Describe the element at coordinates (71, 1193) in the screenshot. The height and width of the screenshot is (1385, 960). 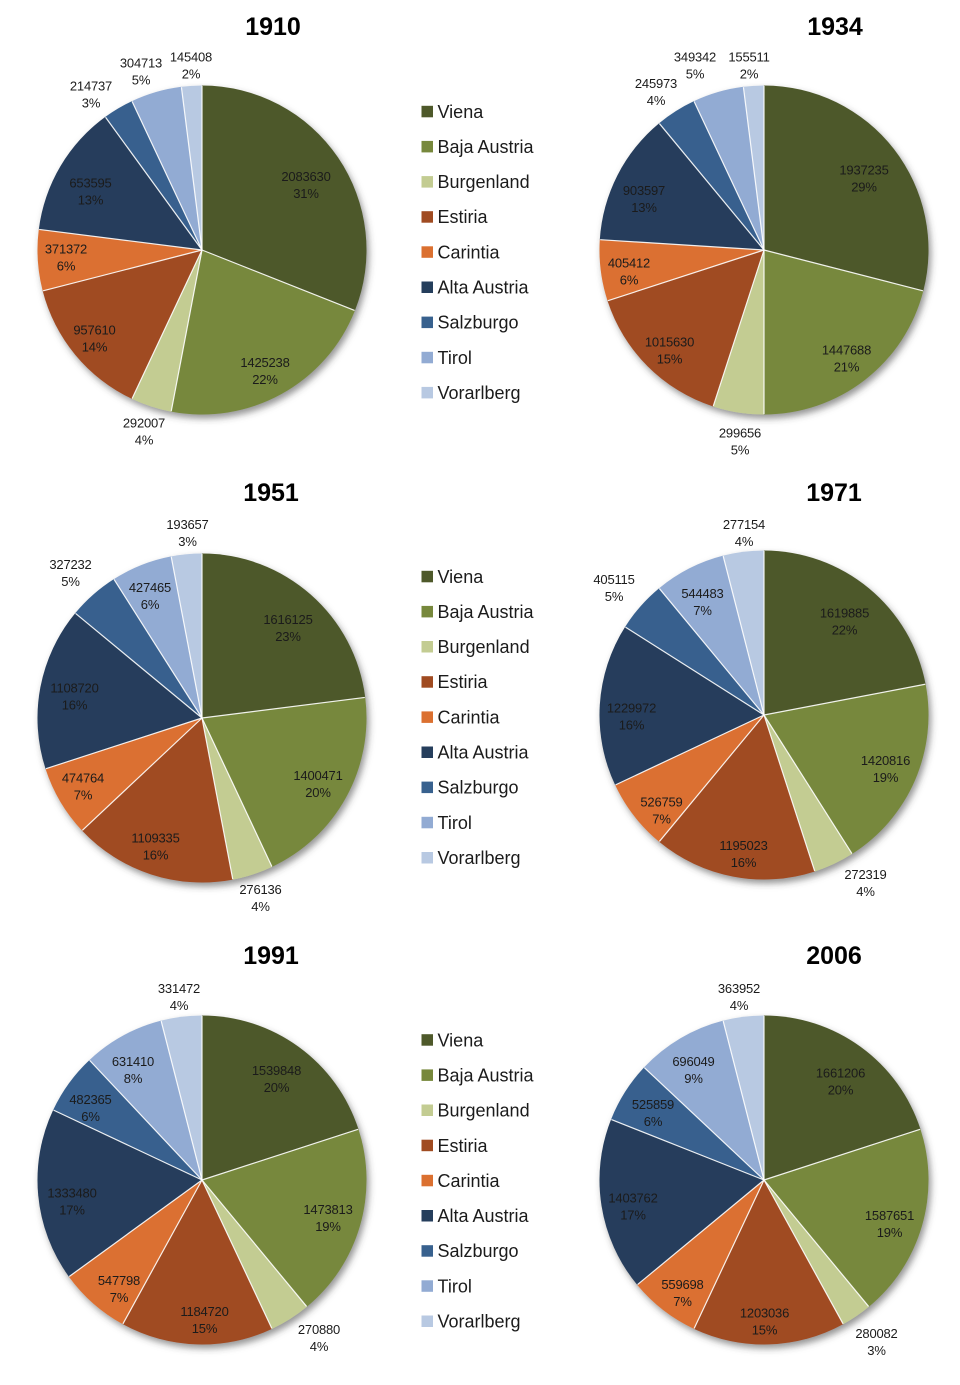
I see `svg-text: 1333480` at that location.